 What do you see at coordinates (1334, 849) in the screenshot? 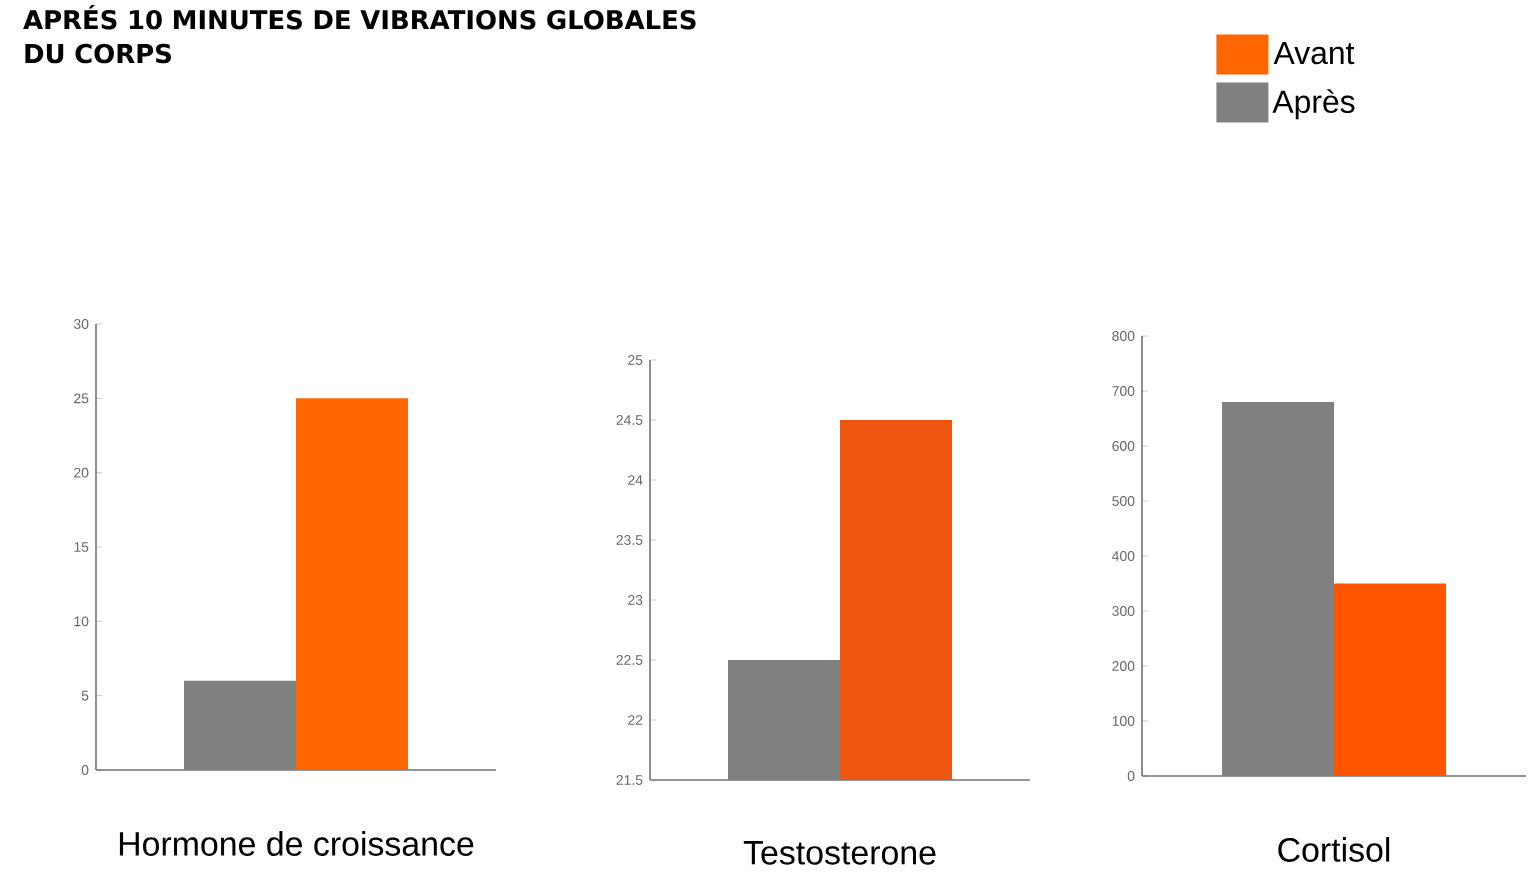
I see `x-tick-label: Cortisol` at bounding box center [1334, 849].